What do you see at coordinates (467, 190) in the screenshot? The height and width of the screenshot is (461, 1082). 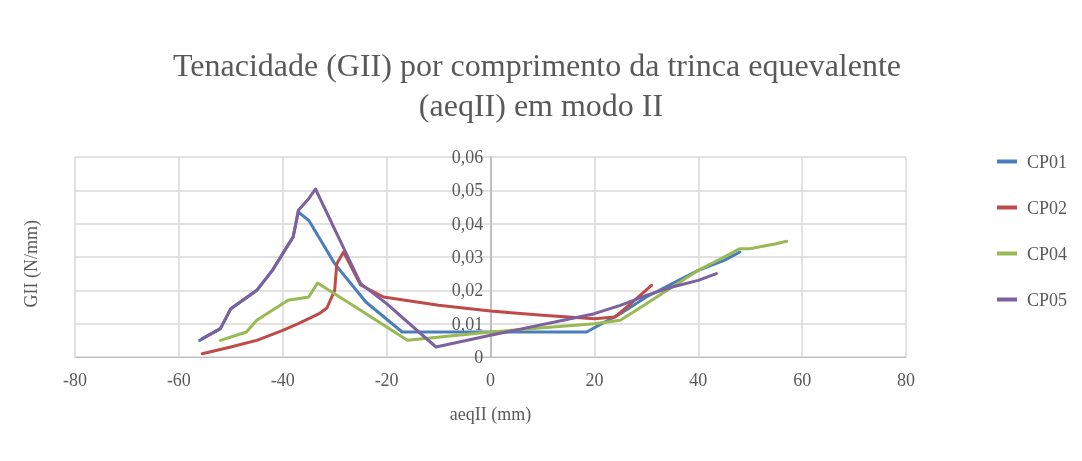 I see `y-tick-label: 0,05` at bounding box center [467, 190].